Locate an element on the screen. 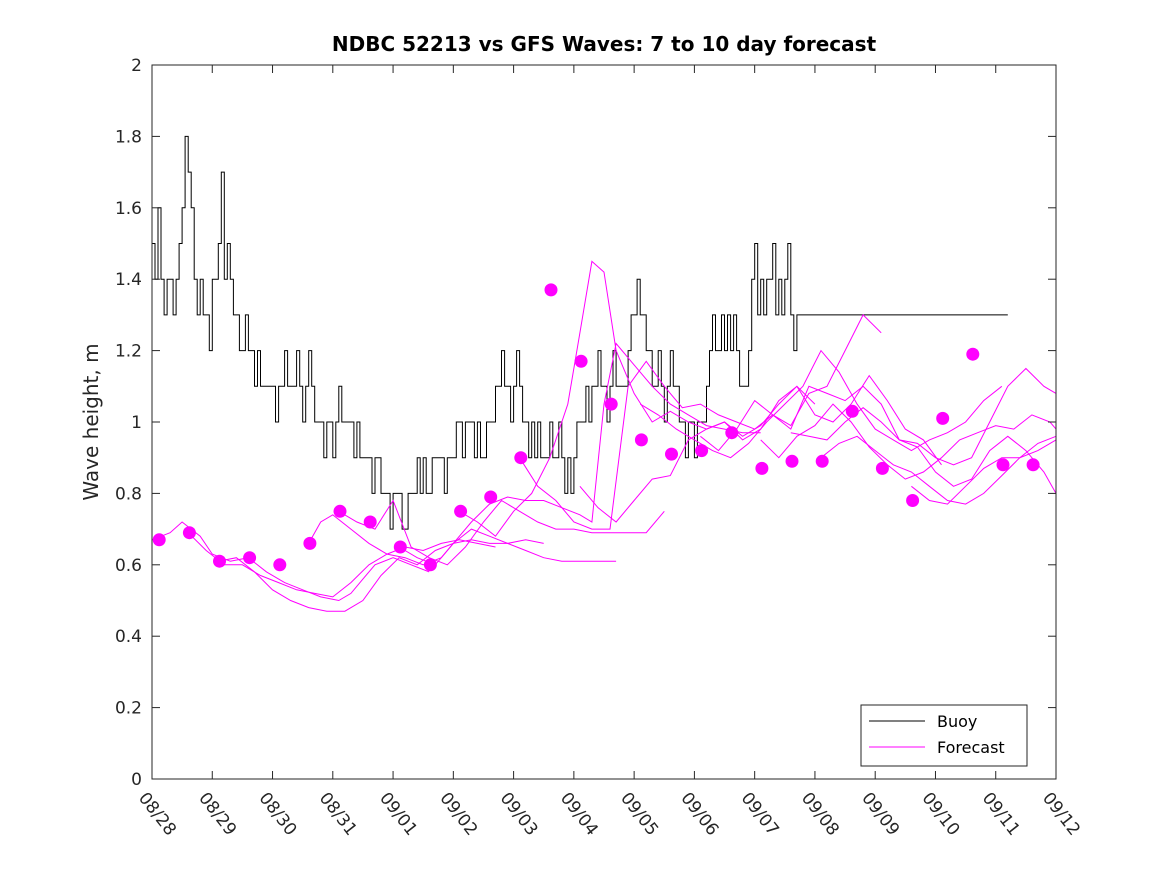 Image resolution: width=1167 pixels, height=875 pixels. y-tick-label: 1.8 is located at coordinates (128, 137).